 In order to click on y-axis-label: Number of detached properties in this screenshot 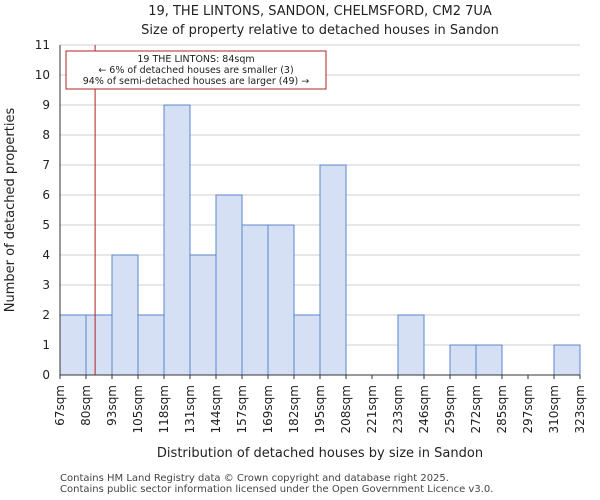, I will do `click(10, 210)`.